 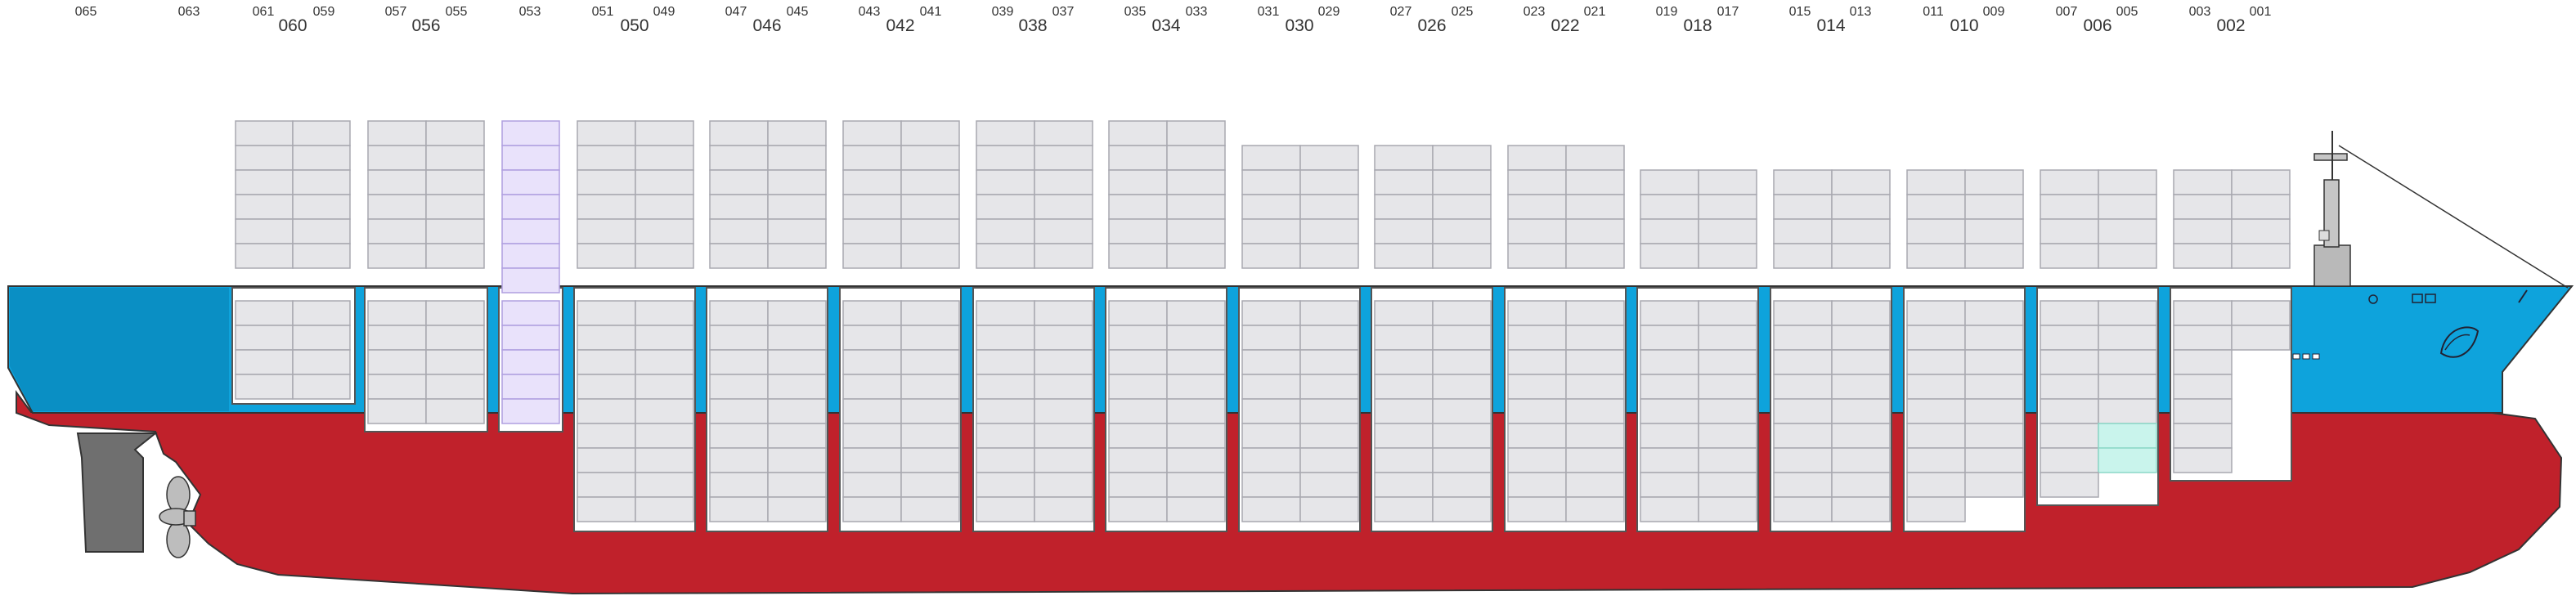 What do you see at coordinates (530, 313) in the screenshot?
I see `hold-053-container` at bounding box center [530, 313].